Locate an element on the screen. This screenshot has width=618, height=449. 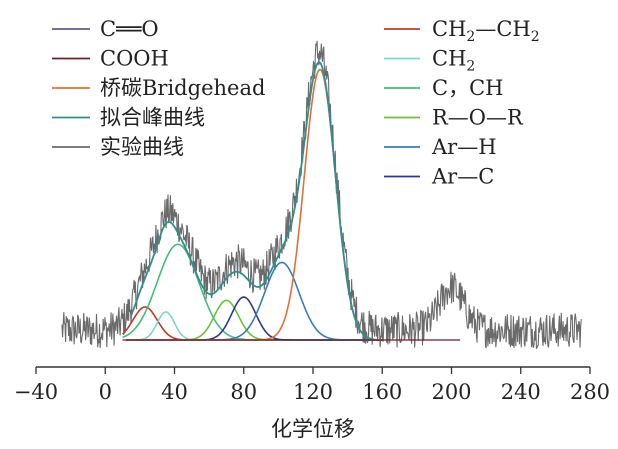
legend-label: C，CH is located at coordinates (467, 88).